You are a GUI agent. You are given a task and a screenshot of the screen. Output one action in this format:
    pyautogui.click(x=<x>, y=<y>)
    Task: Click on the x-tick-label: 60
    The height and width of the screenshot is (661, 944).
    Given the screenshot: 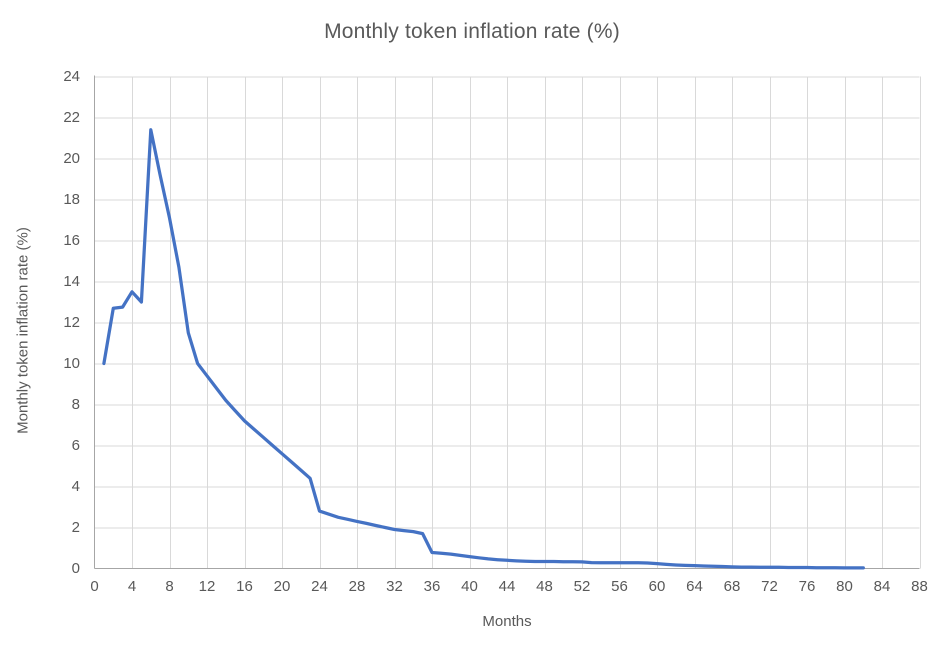 What is the action you would take?
    pyautogui.click(x=657, y=586)
    